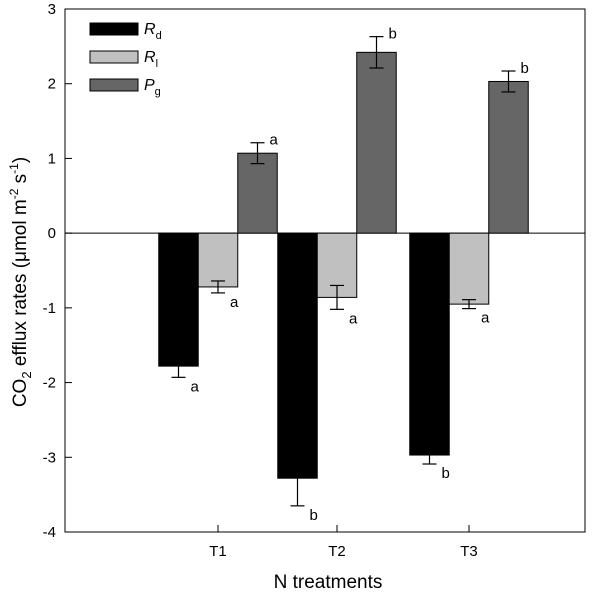 Image resolution: width=600 pixels, height=598 pixels. What do you see at coordinates (114, 57) in the screenshot?
I see `legend-swatch-rl` at bounding box center [114, 57].